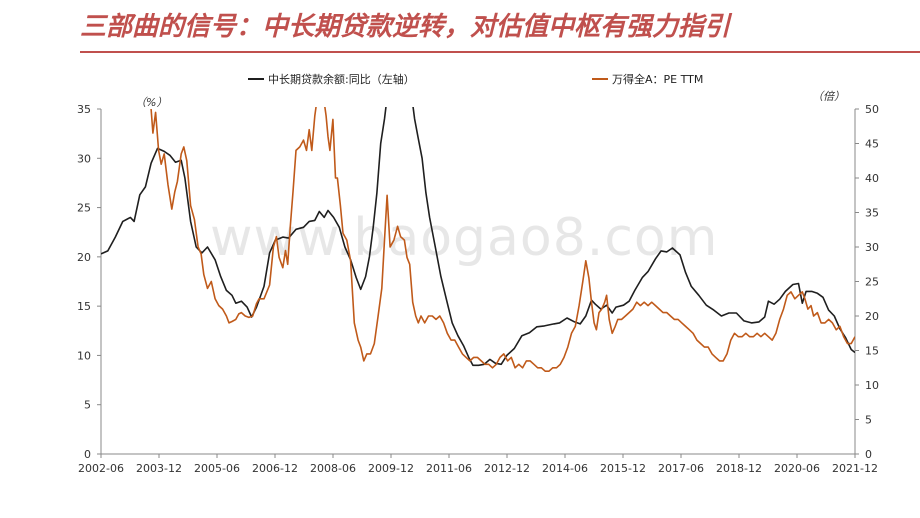 The width and height of the screenshot is (920, 518). I want to click on right-tick-label: 35, so click(872, 213).